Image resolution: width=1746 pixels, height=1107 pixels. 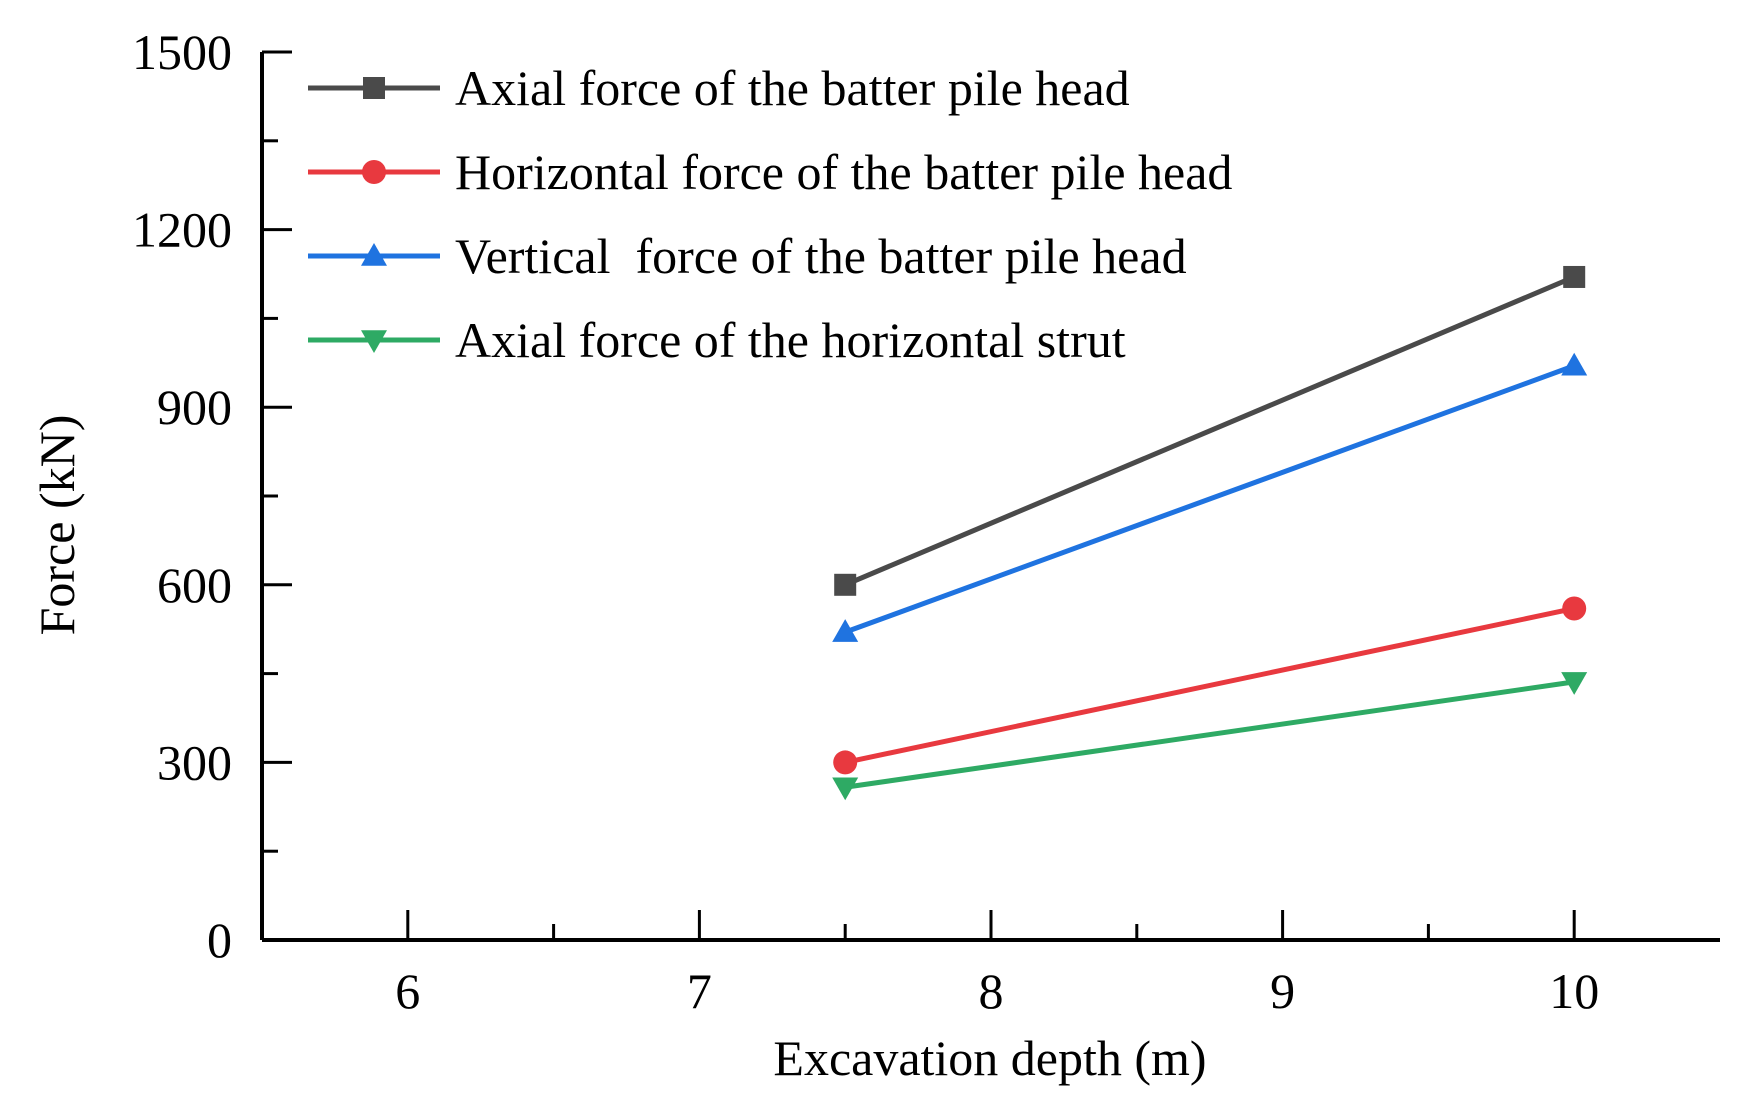 I want to click on x-tick-label: 6, so click(x=407, y=991).